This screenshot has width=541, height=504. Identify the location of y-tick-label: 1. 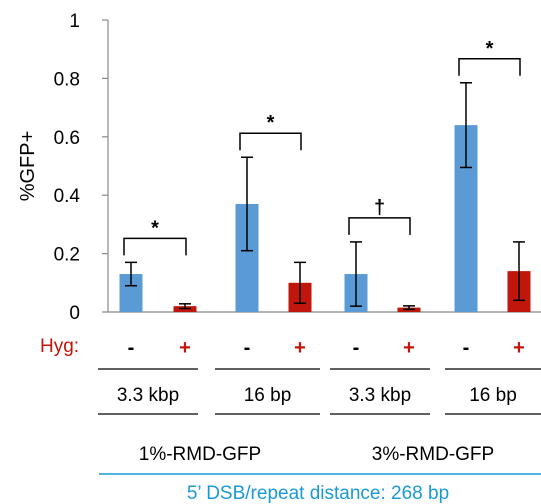
(74, 21).